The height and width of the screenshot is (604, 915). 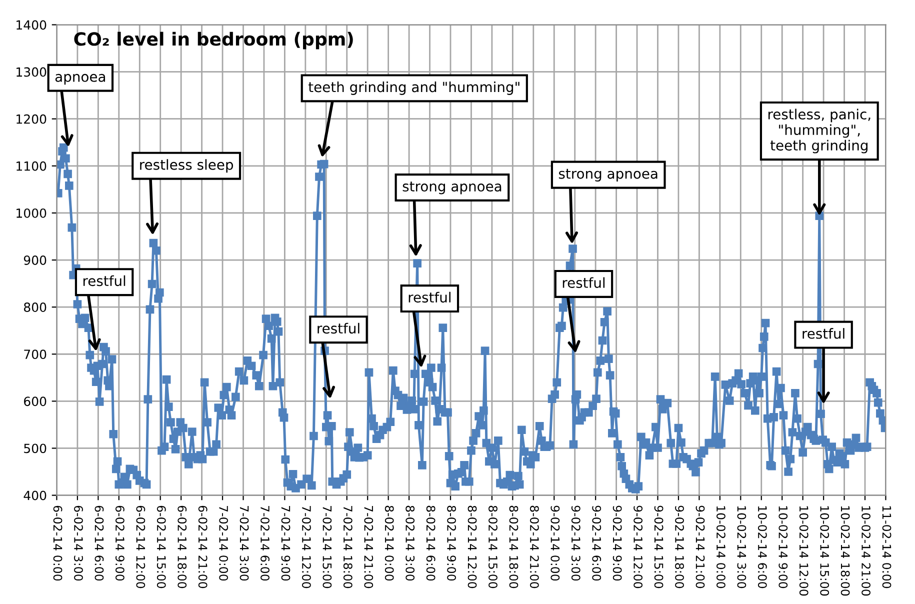 What do you see at coordinates (182, 547) in the screenshot?
I see `x-tick-label: 6-02-14 18:00` at bounding box center [182, 547].